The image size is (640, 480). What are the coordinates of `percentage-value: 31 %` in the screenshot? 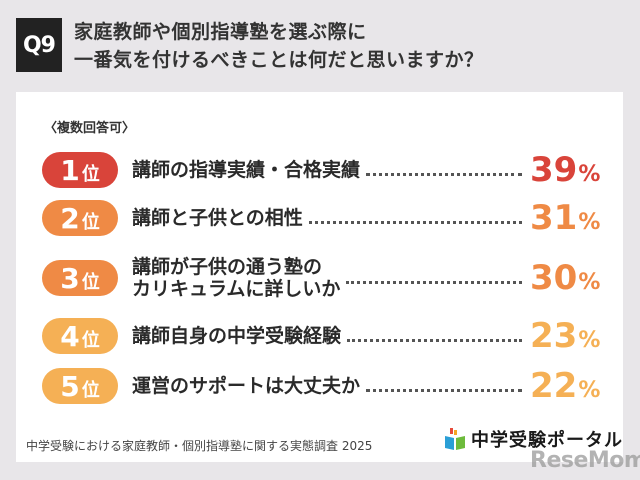 It's located at (565, 218).